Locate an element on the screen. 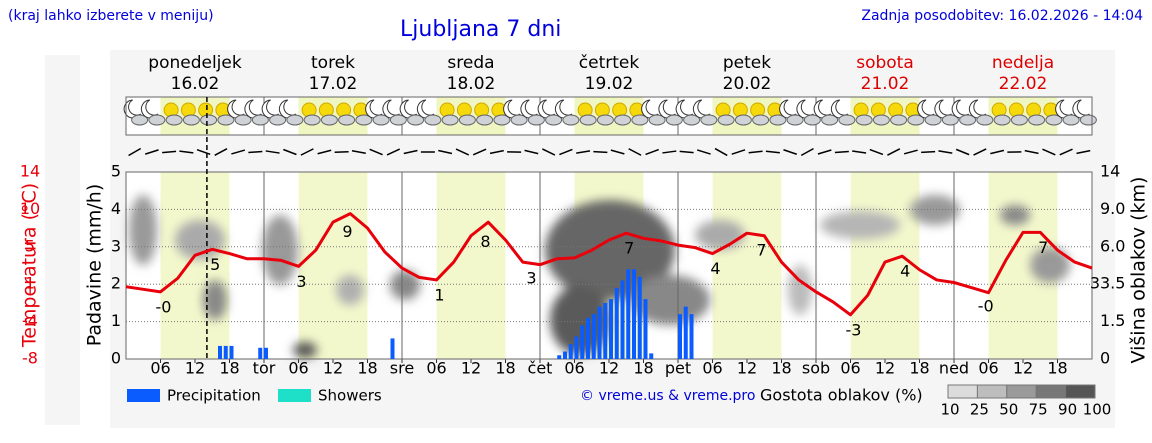 Image resolution: width=1152 pixels, height=443 pixels. left-strip is located at coordinates (62, 240).